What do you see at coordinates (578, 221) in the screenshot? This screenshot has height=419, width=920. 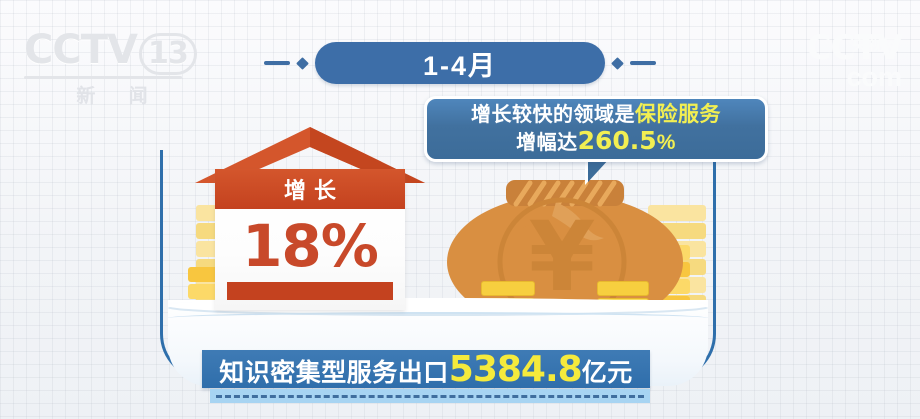 I see `money-bag-knot` at bounding box center [578, 221].